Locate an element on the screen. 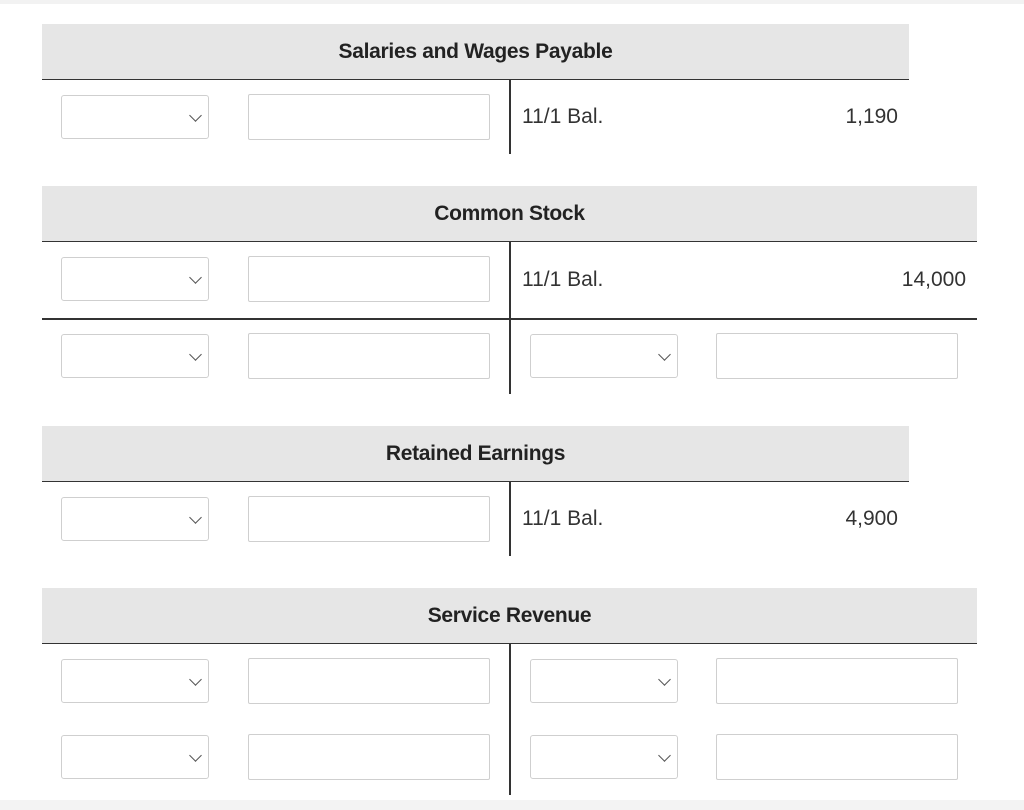 The image size is (1024, 810). credit-balance-amount: 14,000 is located at coordinates (933, 279).